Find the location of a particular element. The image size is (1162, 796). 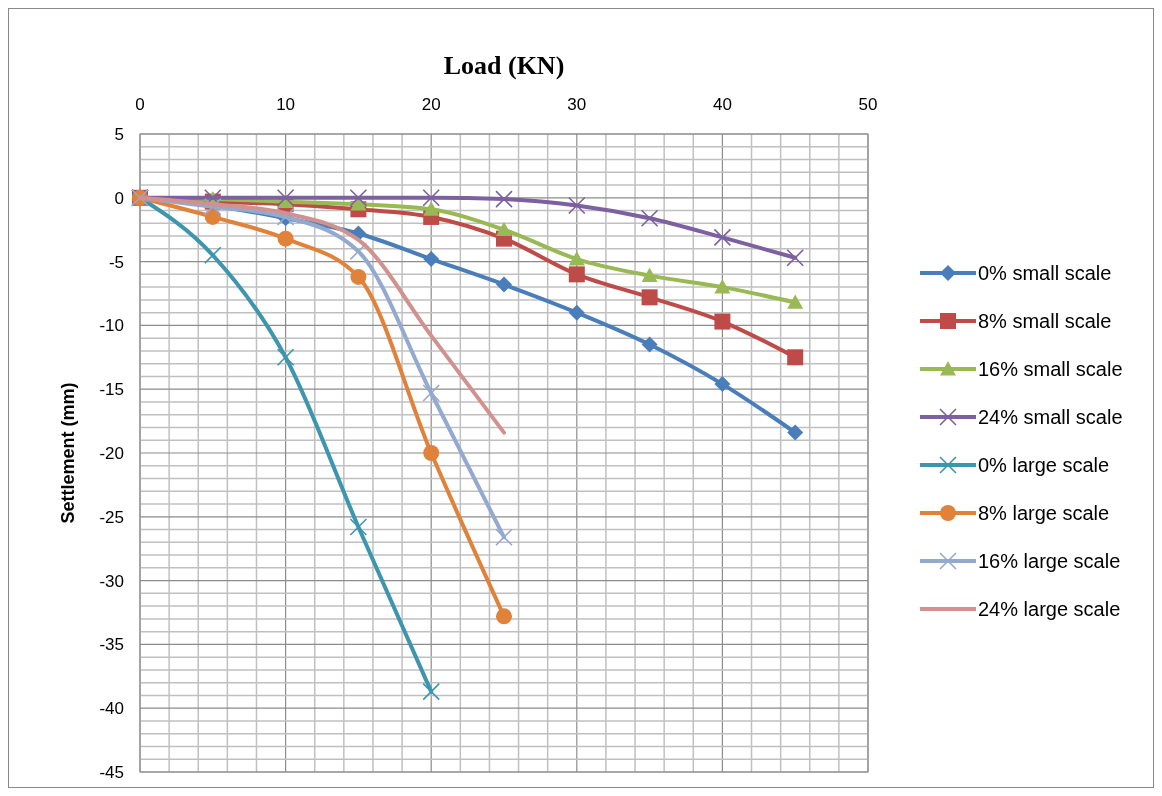

y-tick-label: 5 is located at coordinates (119, 134).